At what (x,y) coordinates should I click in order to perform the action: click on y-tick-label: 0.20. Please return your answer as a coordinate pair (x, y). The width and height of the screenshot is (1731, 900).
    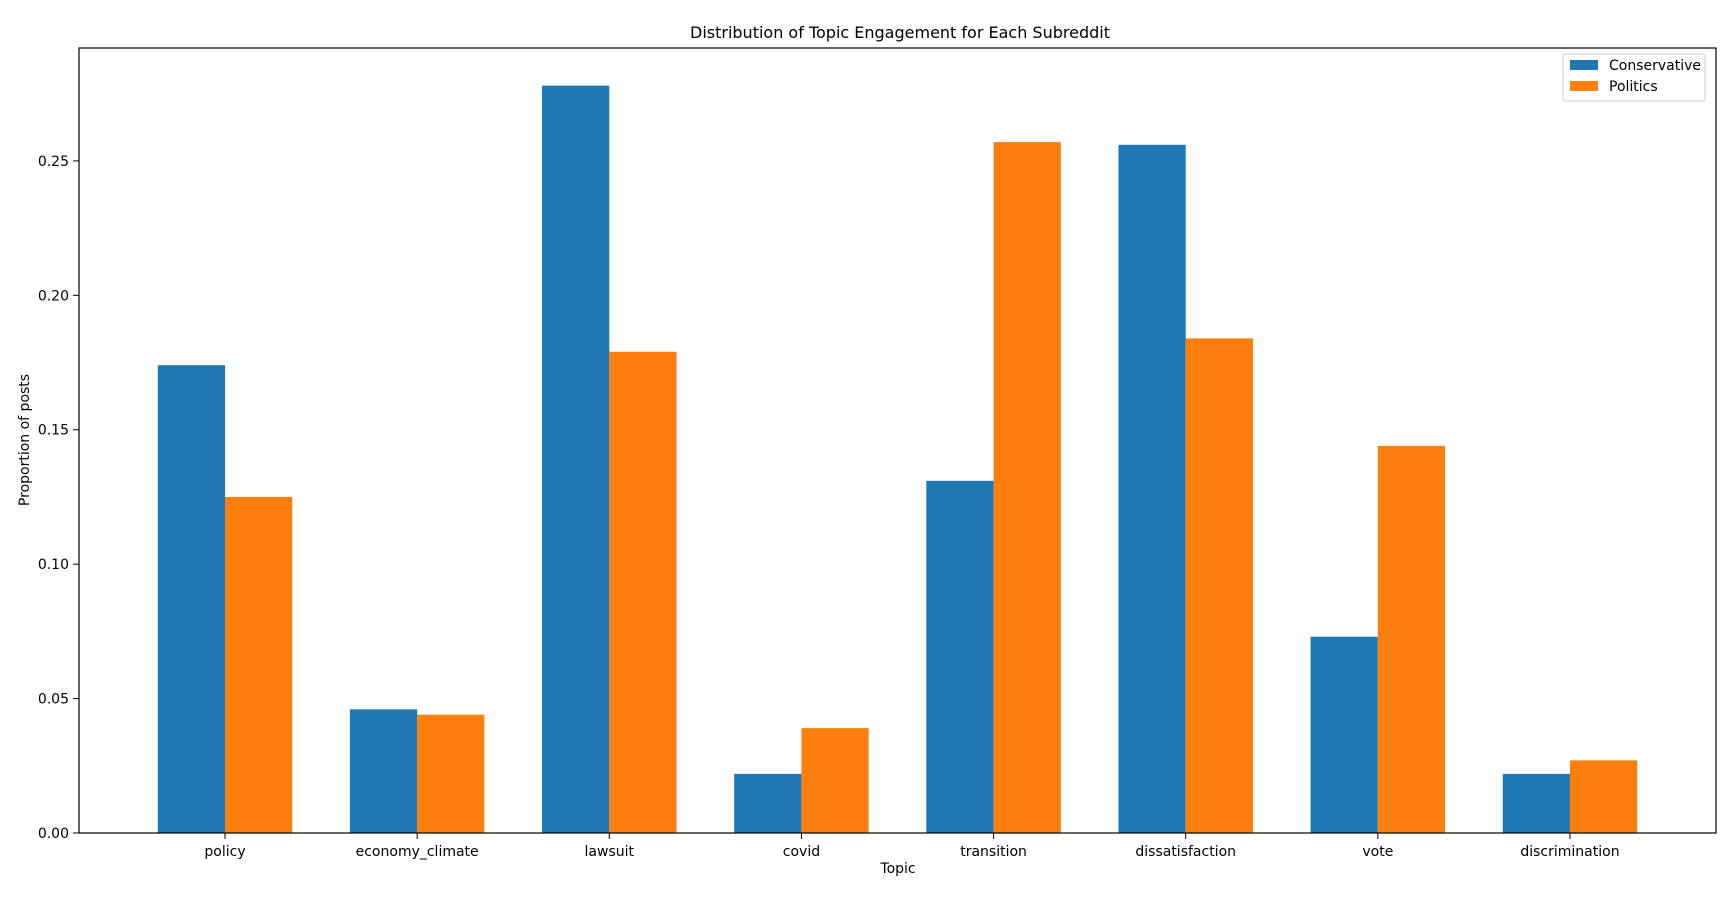
    Looking at the image, I should click on (53, 296).